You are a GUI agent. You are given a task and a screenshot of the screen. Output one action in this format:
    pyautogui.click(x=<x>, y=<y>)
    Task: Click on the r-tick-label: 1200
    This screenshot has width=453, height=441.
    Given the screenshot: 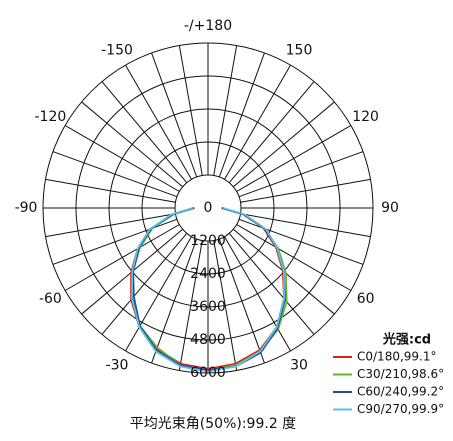 What is the action you would take?
    pyautogui.click(x=208, y=241)
    